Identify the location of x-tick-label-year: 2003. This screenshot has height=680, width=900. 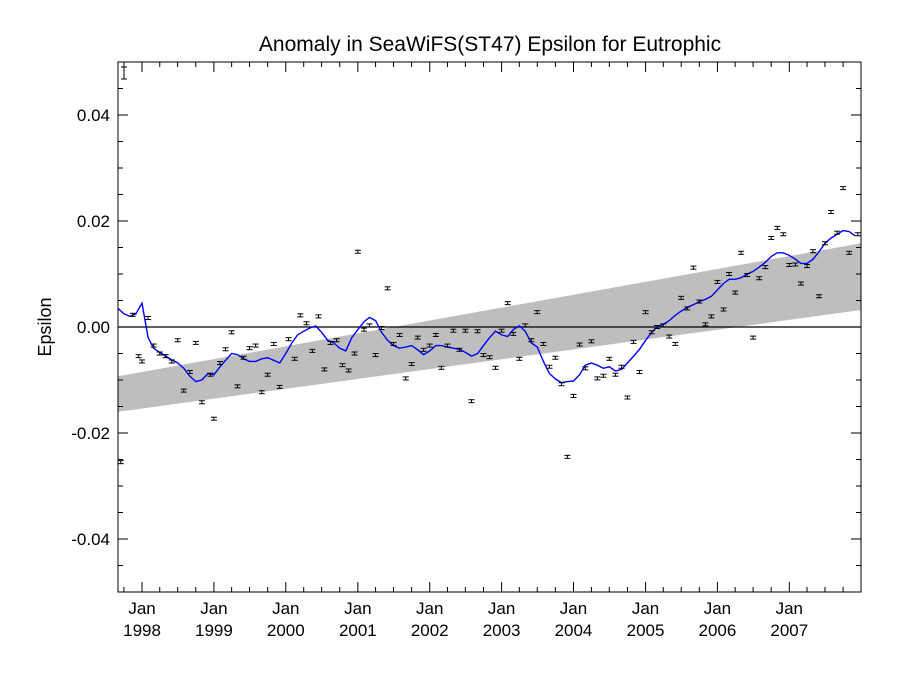
(502, 630).